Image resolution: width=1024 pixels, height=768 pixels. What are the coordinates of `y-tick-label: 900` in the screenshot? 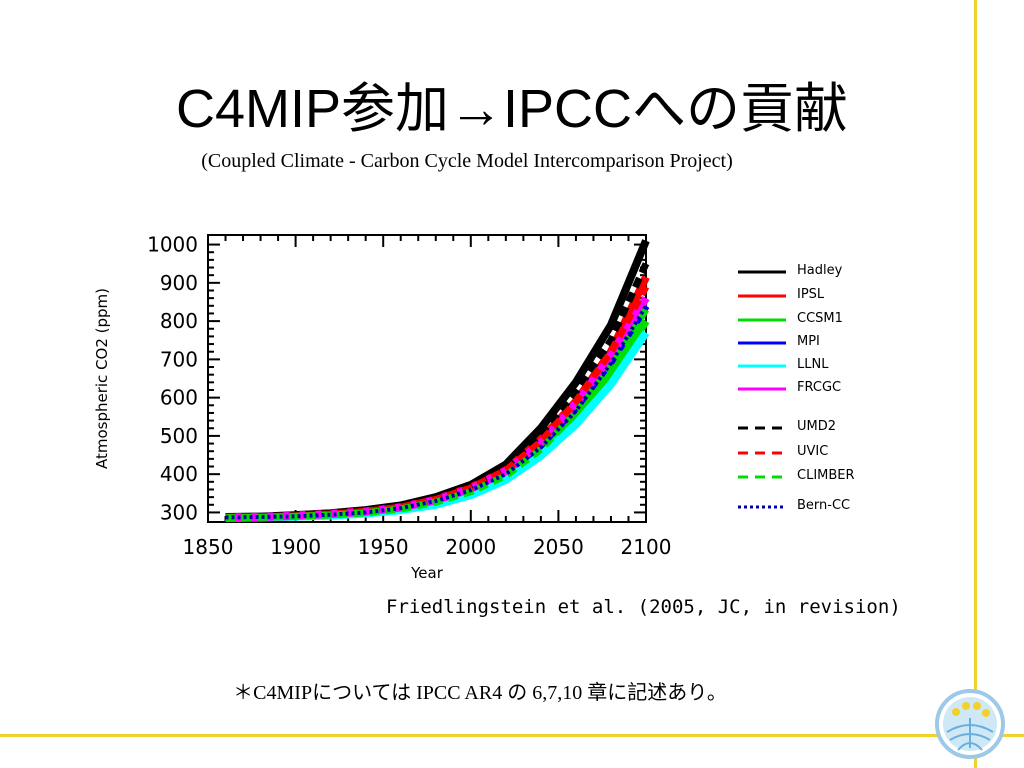 It's located at (179, 283).